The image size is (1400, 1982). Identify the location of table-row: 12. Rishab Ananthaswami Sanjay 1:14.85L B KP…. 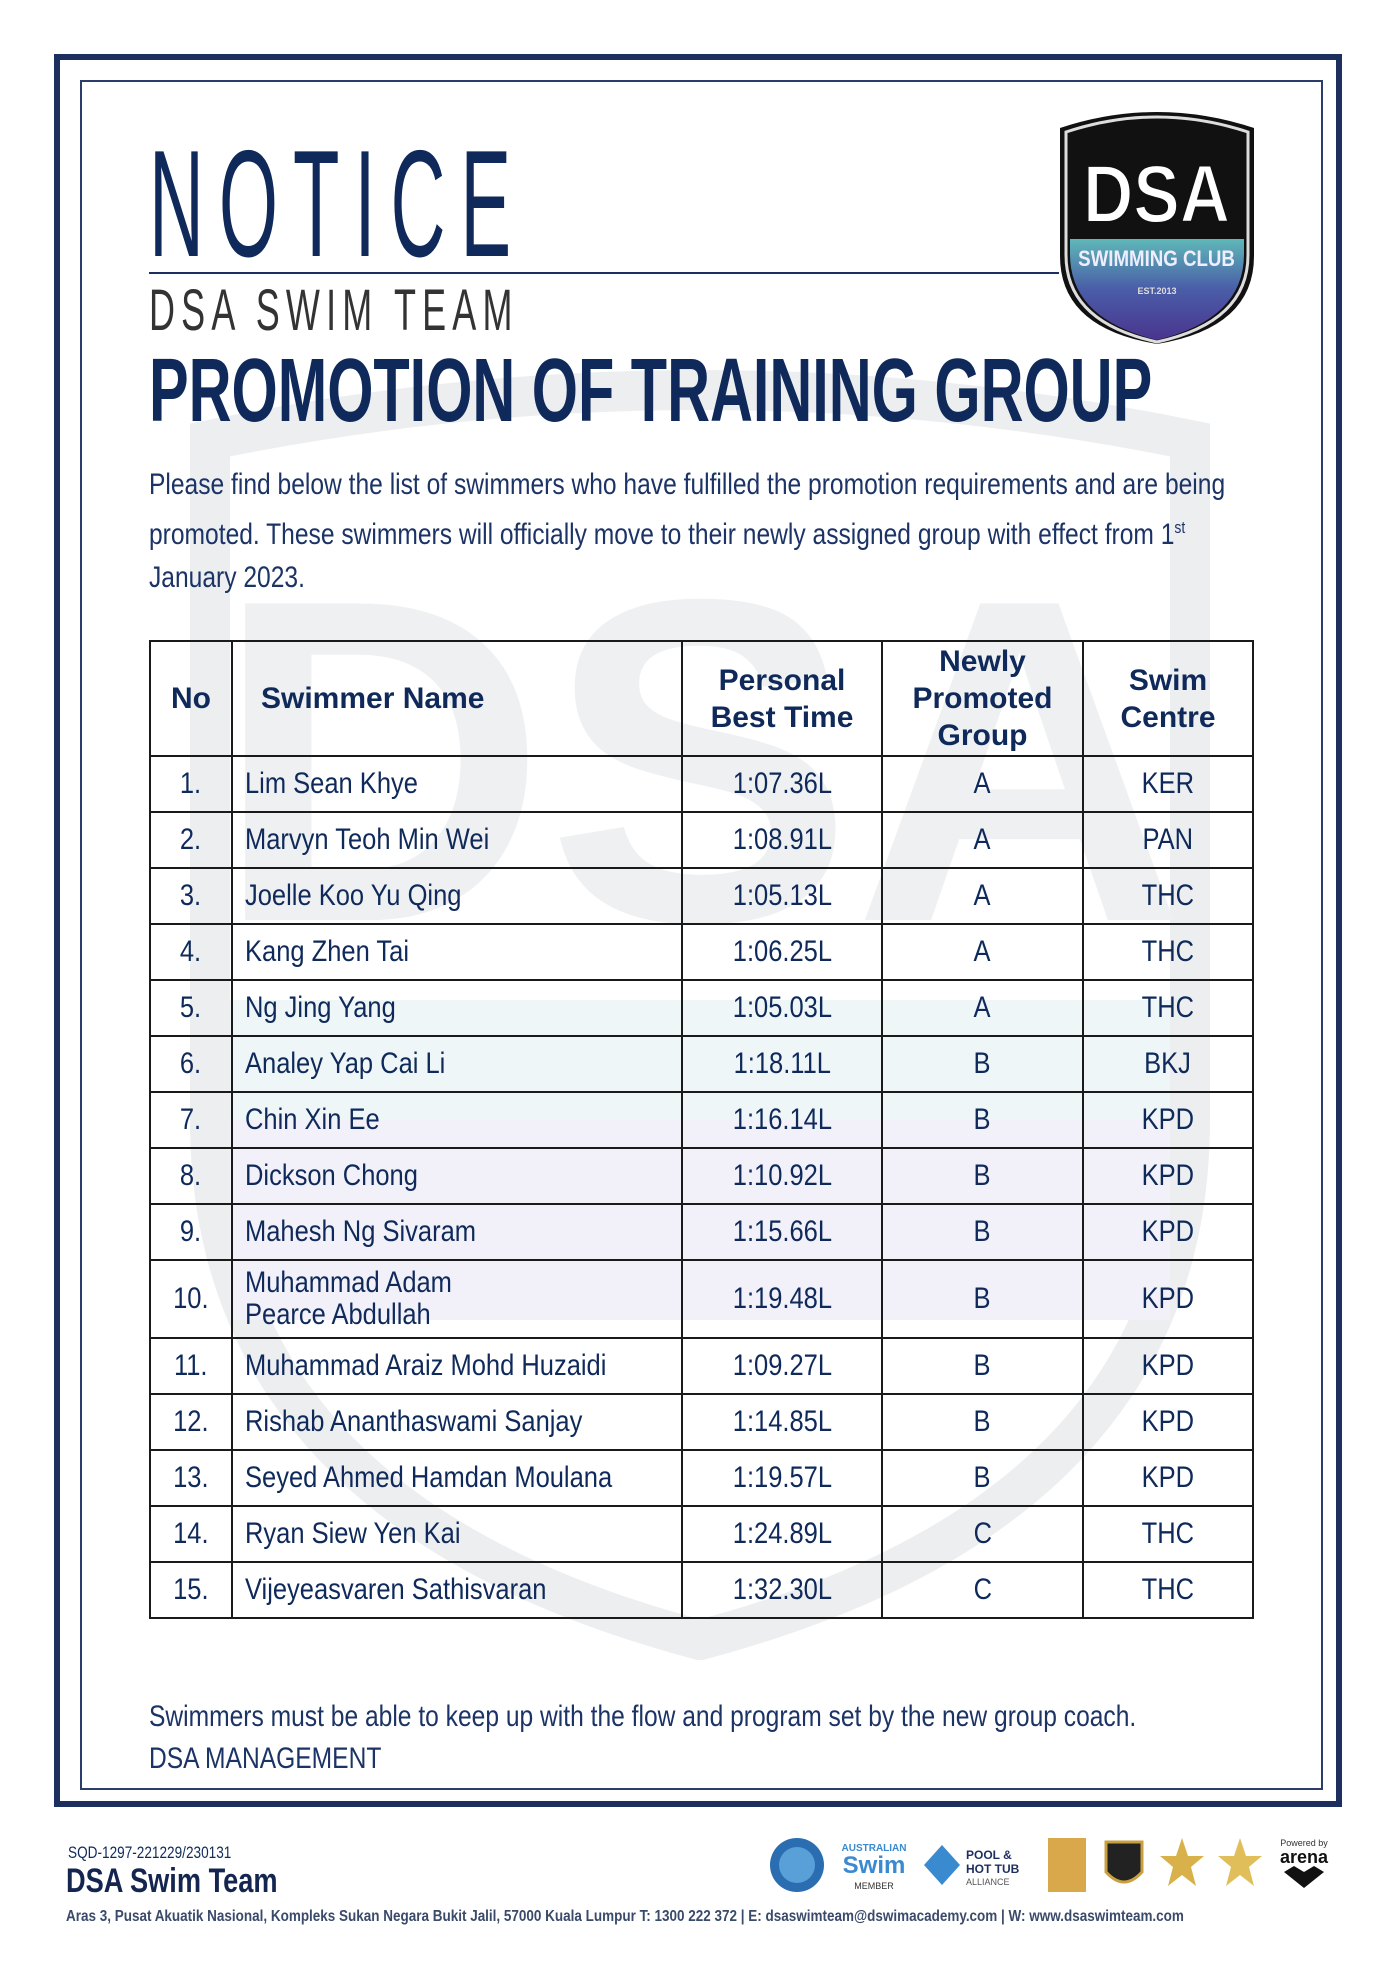
(701, 1422).